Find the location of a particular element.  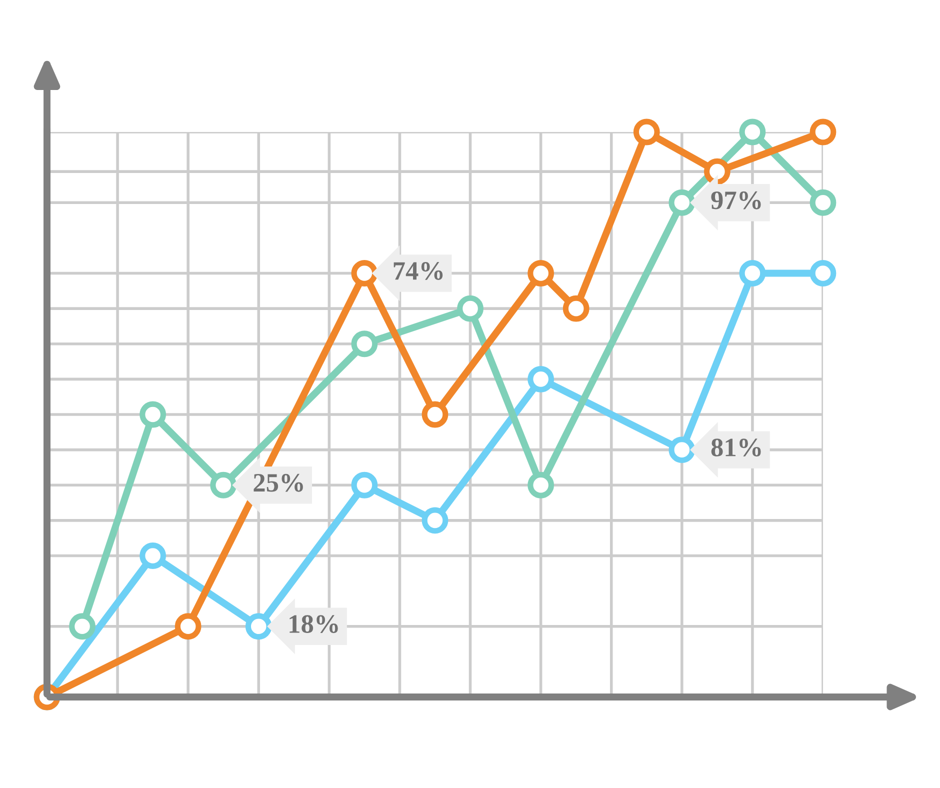

annotation: 81% is located at coordinates (736, 447).